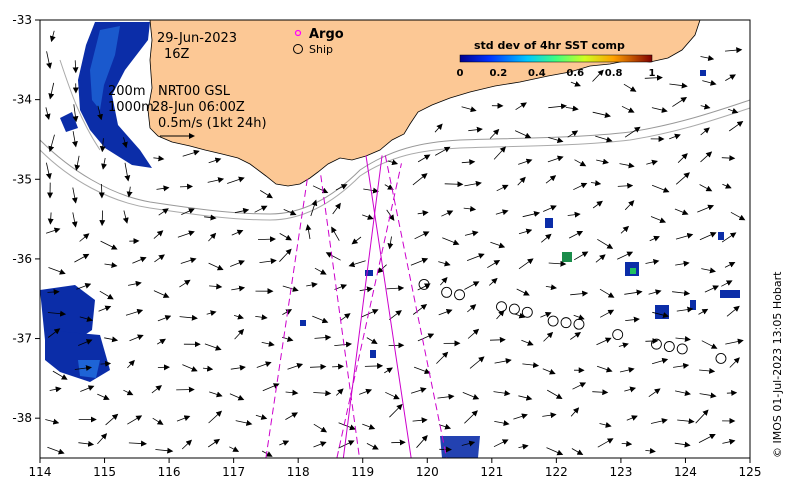 This screenshot has width=791, height=492. Describe the element at coordinates (298, 472) in the screenshot. I see `x-tick-label: 118` at that location.